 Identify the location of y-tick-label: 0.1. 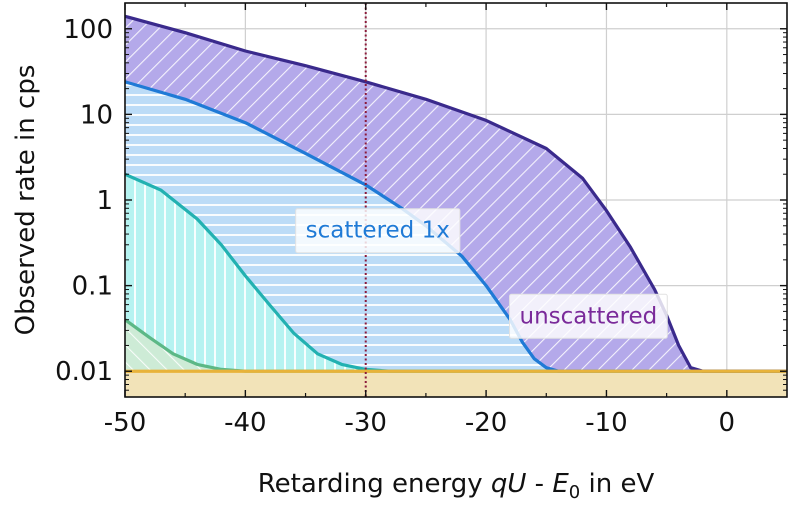
(92, 287).